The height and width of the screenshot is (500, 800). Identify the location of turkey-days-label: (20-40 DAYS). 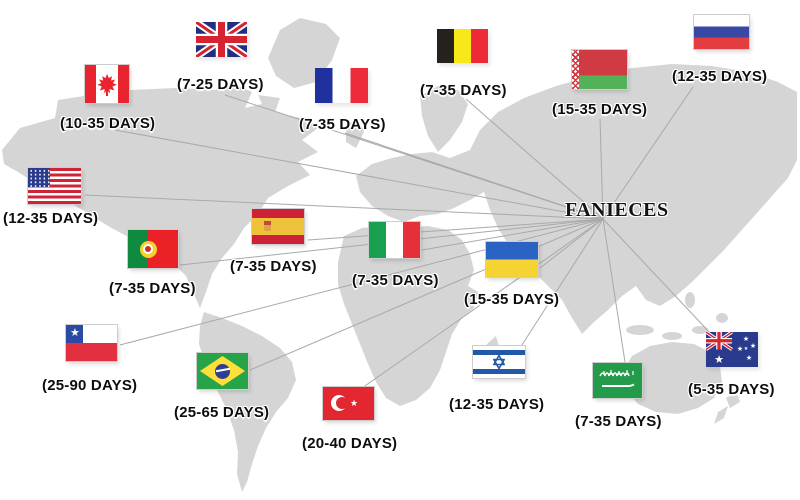
(350, 443).